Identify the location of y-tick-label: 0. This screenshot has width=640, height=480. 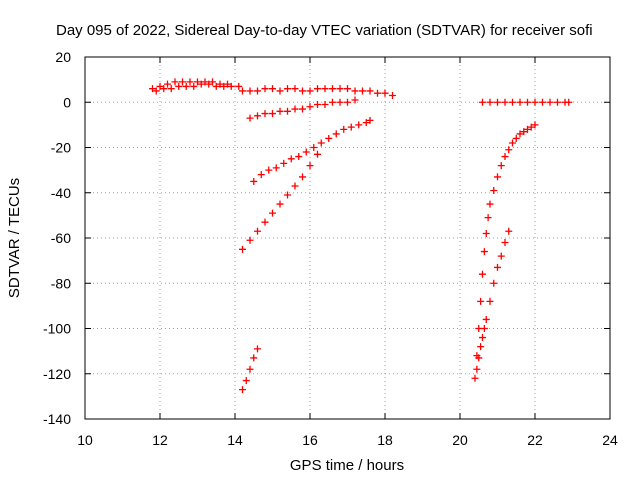
(67, 102).